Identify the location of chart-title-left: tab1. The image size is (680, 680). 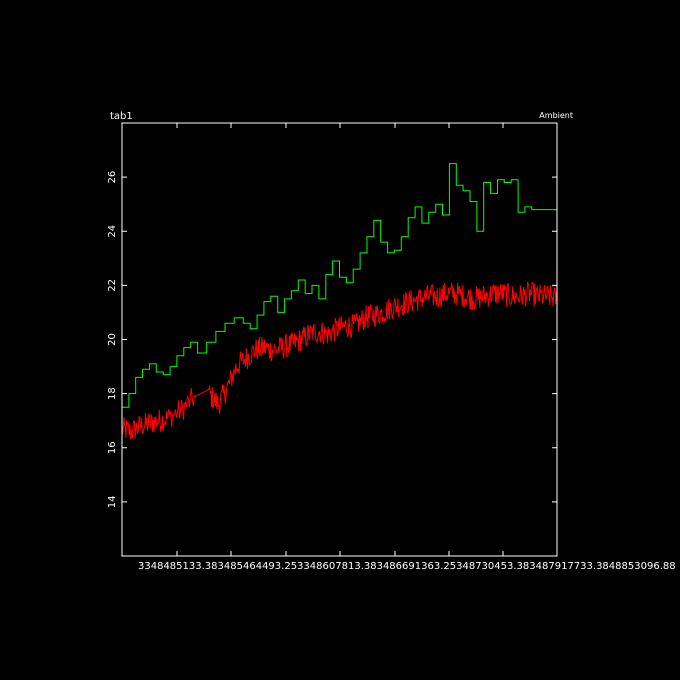
(121, 116).